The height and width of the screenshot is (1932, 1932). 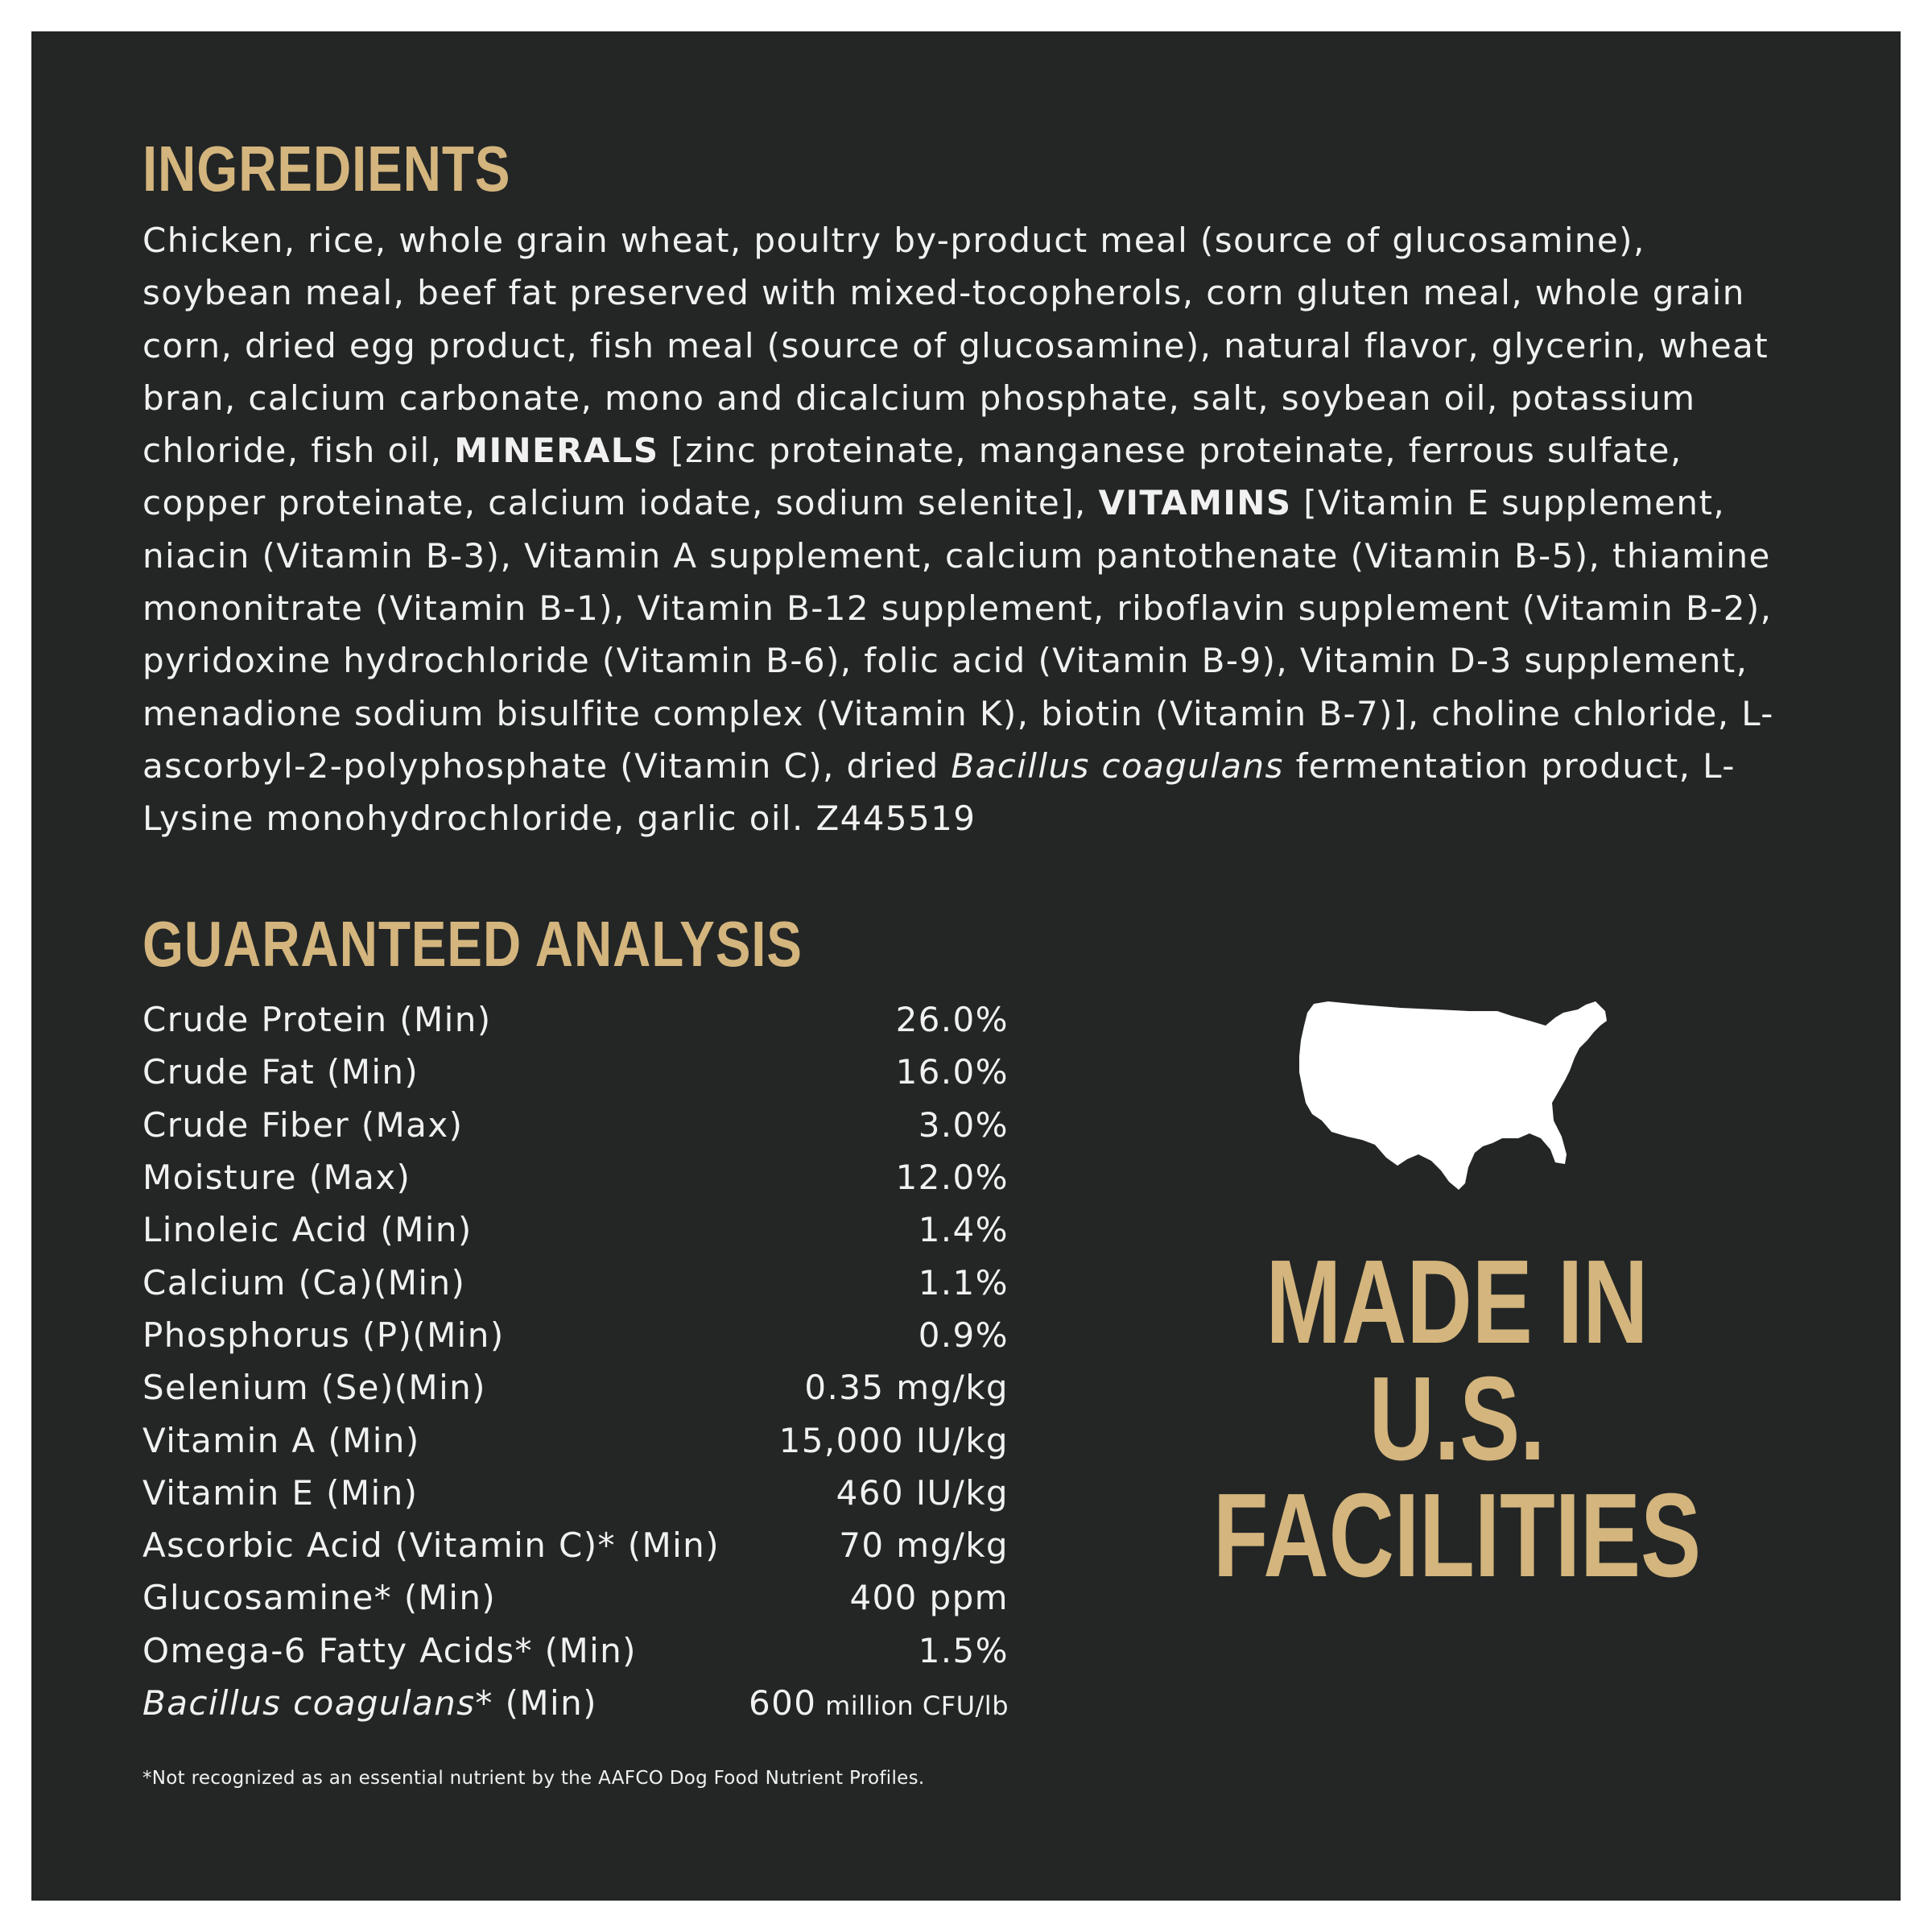 I want to click on badge-line-3: FACILITIES, so click(x=1457, y=1535).